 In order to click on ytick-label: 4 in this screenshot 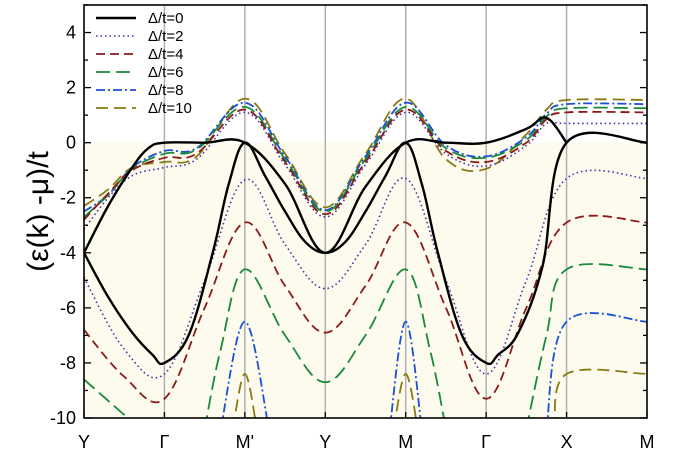, I will do `click(71, 33)`.